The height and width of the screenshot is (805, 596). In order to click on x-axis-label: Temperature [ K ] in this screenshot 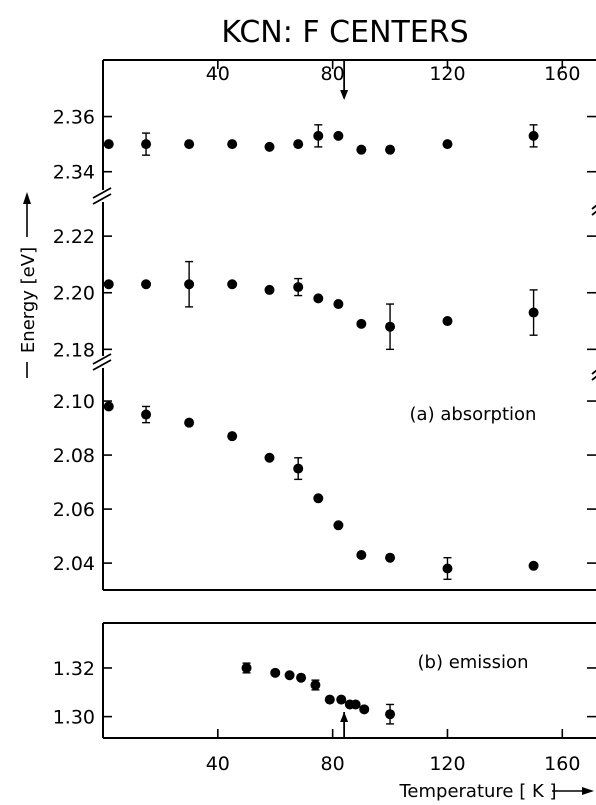, I will do `click(477, 791)`.